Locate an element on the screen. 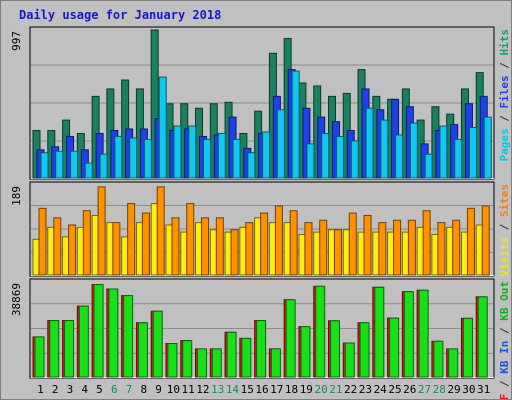 The width and height of the screenshot is (512, 400). x-tick-label-day-22: 22 is located at coordinates (350, 389).